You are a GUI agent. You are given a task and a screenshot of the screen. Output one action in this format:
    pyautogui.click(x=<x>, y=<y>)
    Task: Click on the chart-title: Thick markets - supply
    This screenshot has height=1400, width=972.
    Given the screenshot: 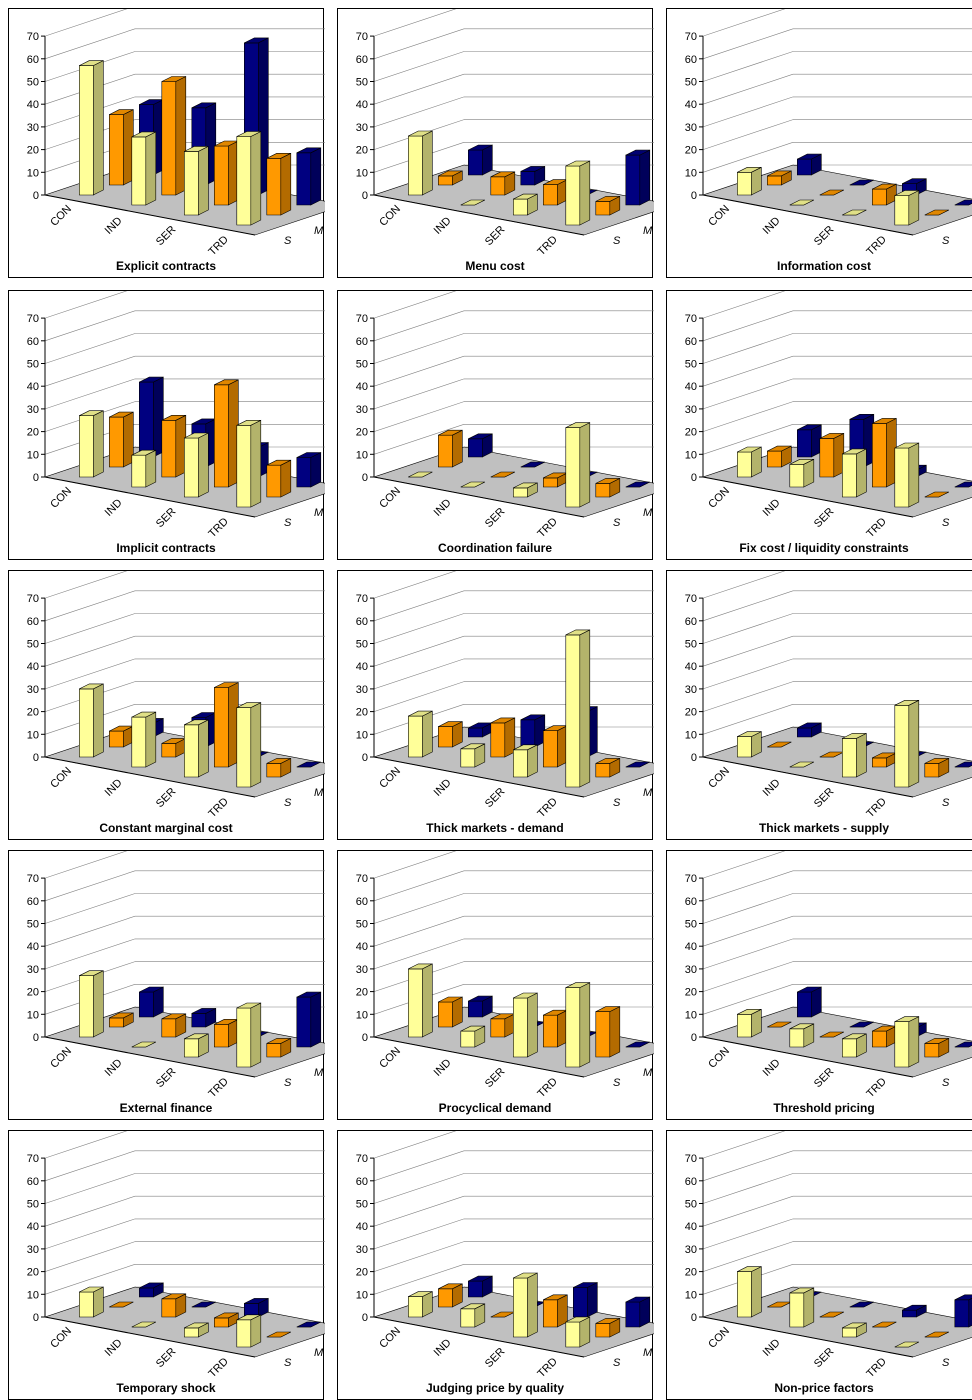 What is the action you would take?
    pyautogui.click(x=824, y=828)
    